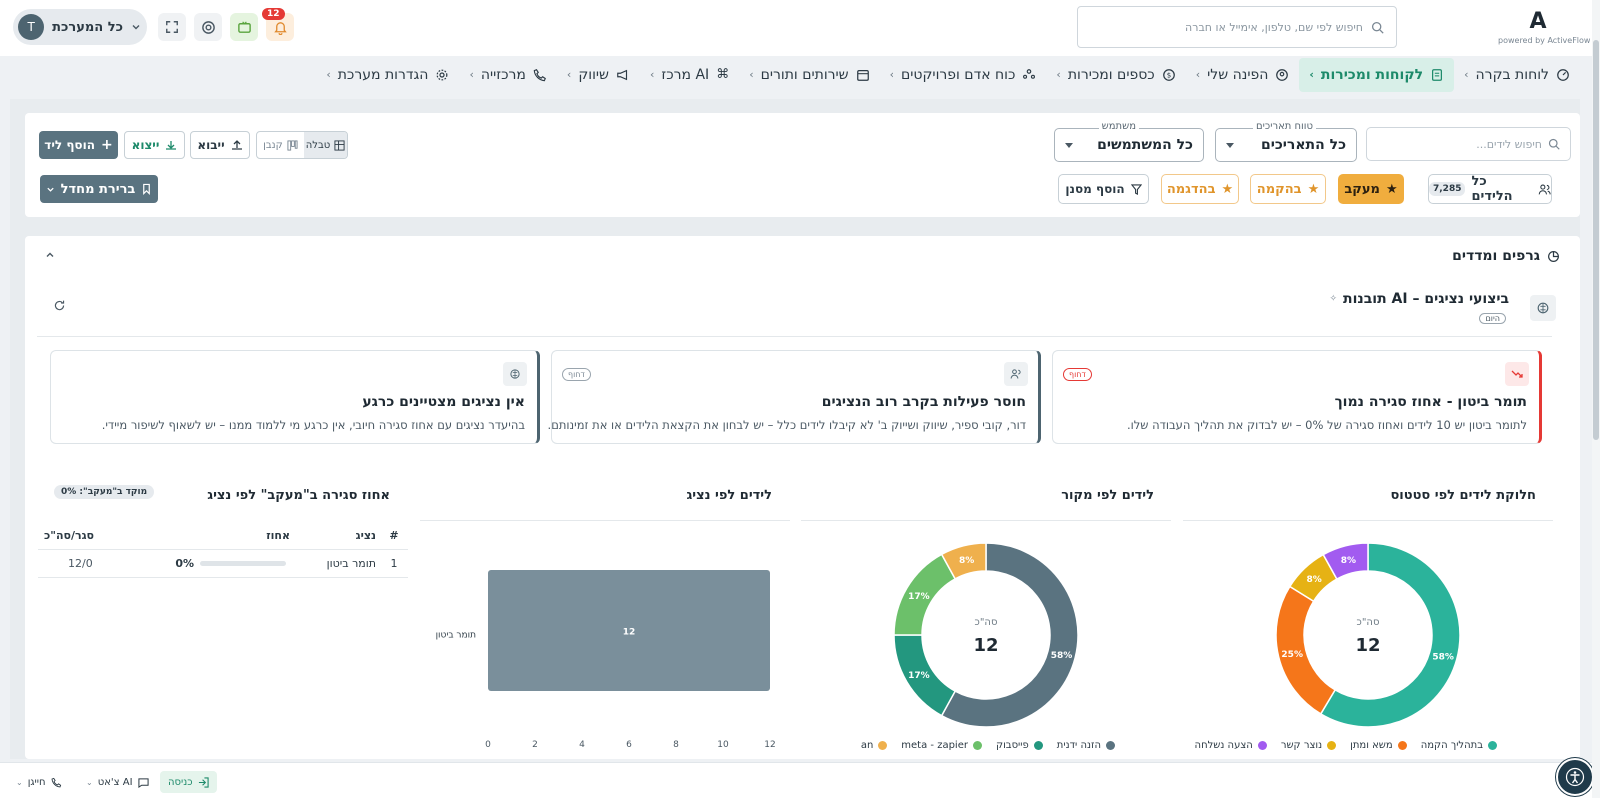  I want to click on plus-icon: +, so click(106, 145).